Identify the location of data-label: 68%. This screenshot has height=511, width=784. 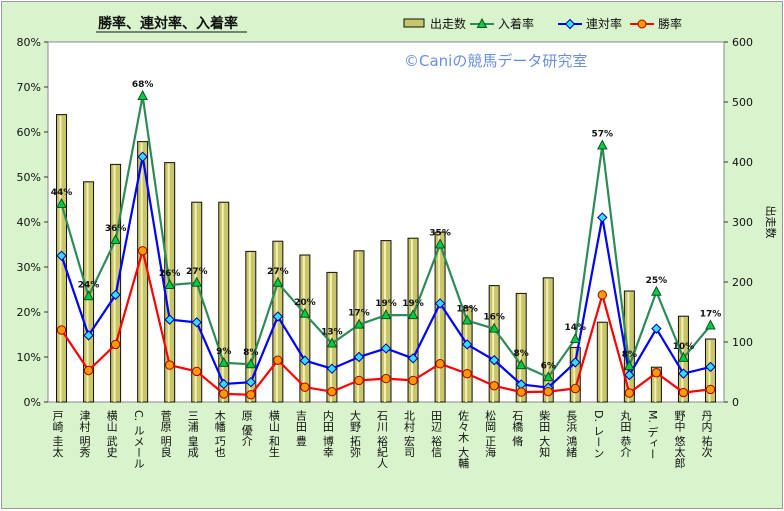
(143, 85).